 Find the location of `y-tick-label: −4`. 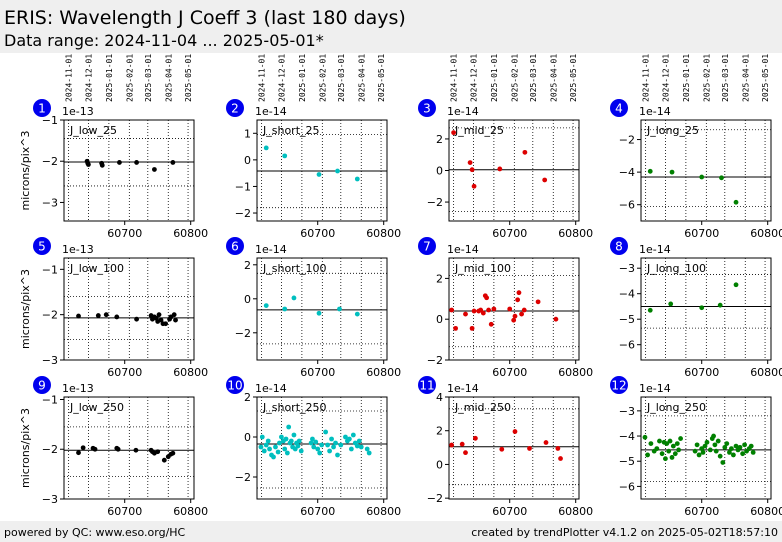

y-tick-label: −4 is located at coordinates (627, 436).